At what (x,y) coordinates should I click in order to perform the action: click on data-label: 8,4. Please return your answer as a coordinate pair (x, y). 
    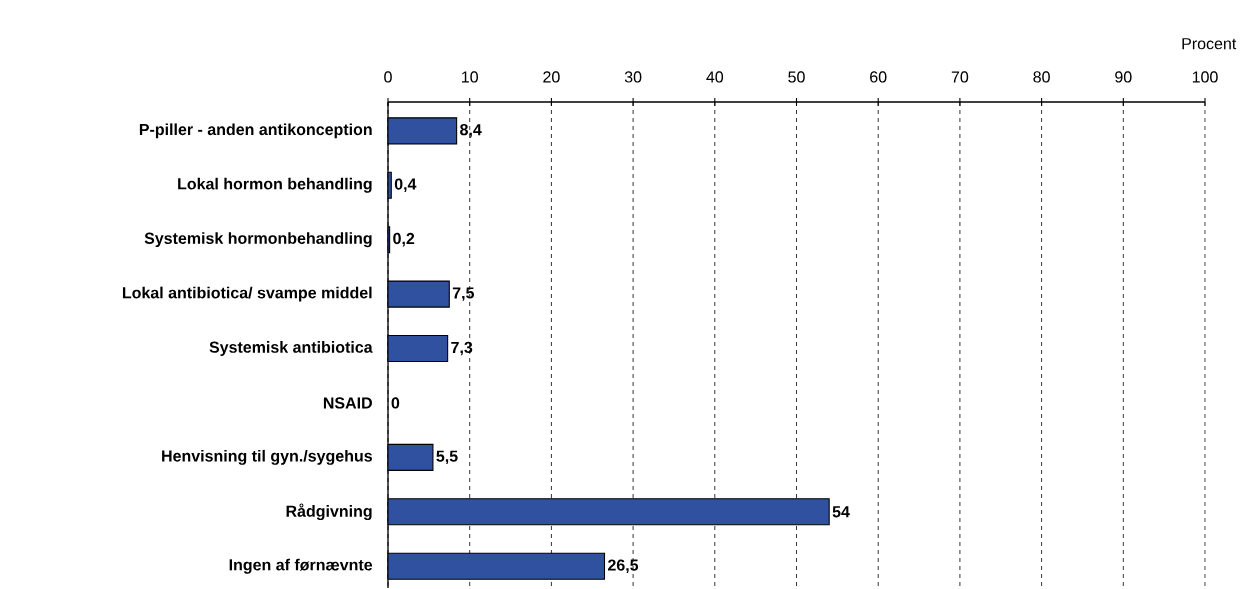
    Looking at the image, I should click on (471, 131).